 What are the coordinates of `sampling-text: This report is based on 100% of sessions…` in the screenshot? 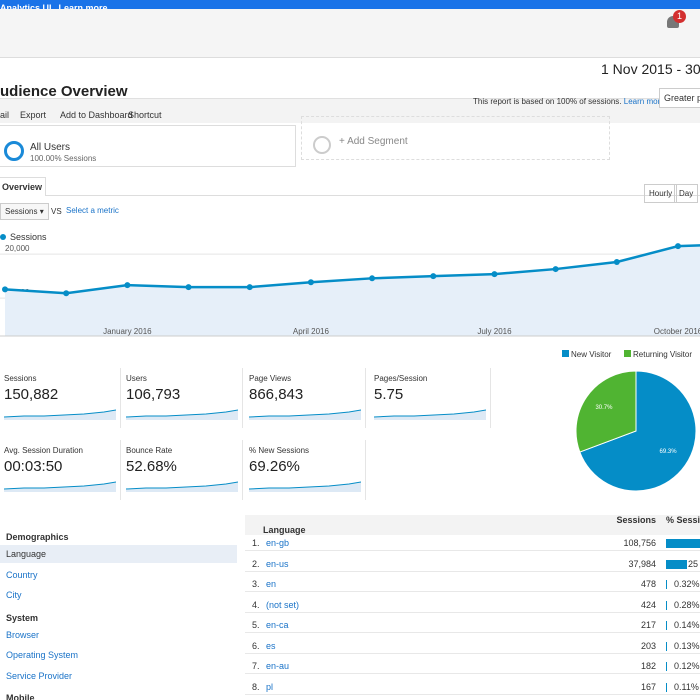 It's located at (547, 101).